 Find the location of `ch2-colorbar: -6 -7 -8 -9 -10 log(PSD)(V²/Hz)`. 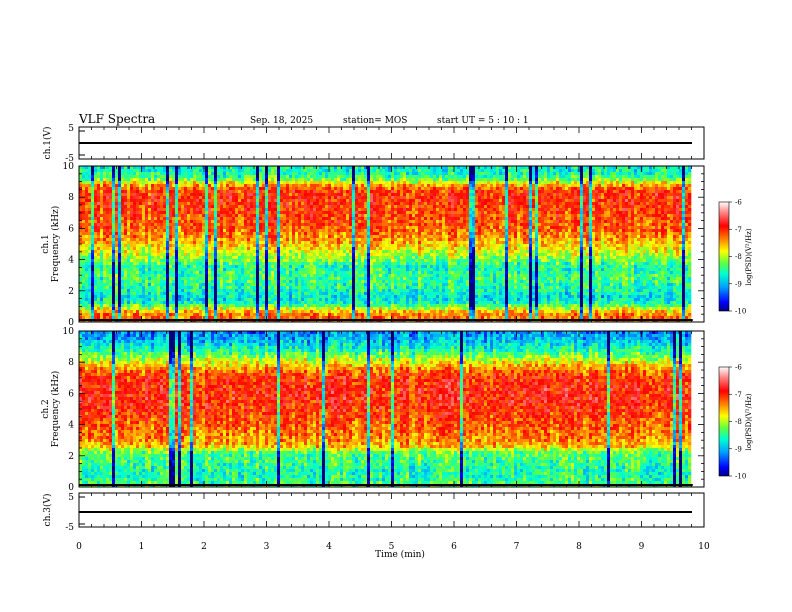

ch2-colorbar: -6 -7 -8 -9 -10 log(PSD)(V²/Hz) is located at coordinates (736, 422).